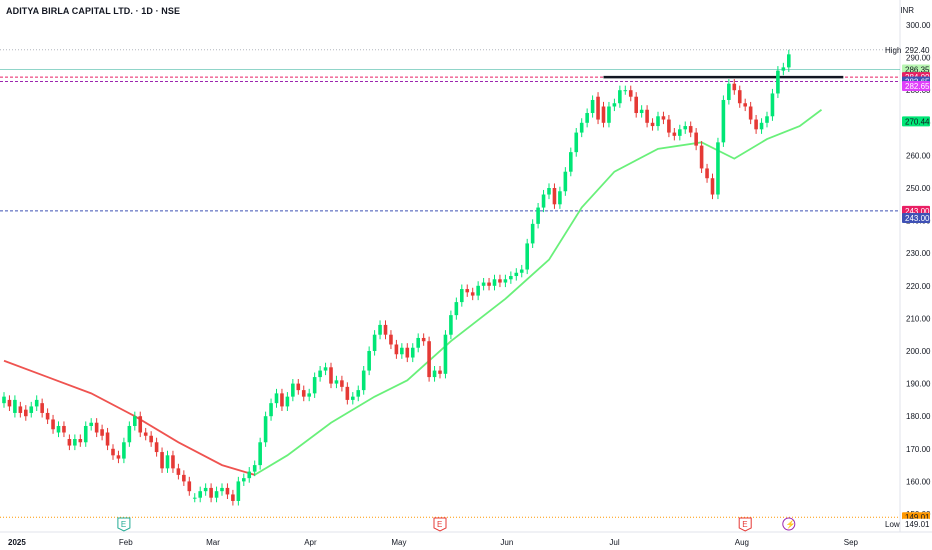  I want to click on price-tag-value: 286.35, so click(917, 69).